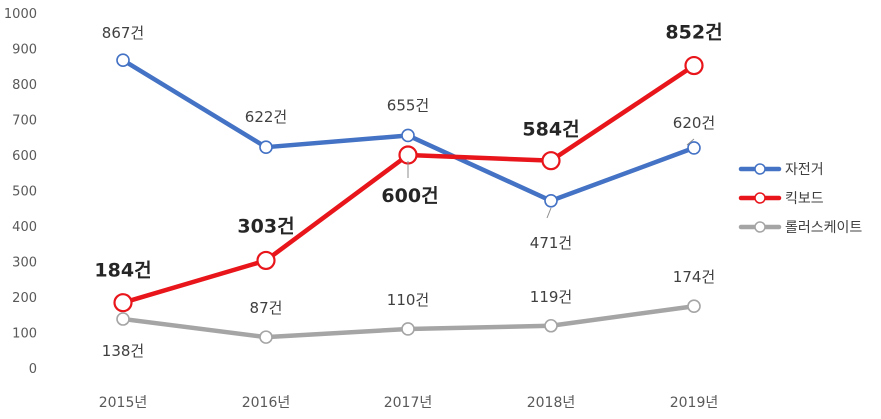 This screenshot has height=419, width=881. Describe the element at coordinates (408, 105) in the screenshot. I see `data-label: 655건` at that location.